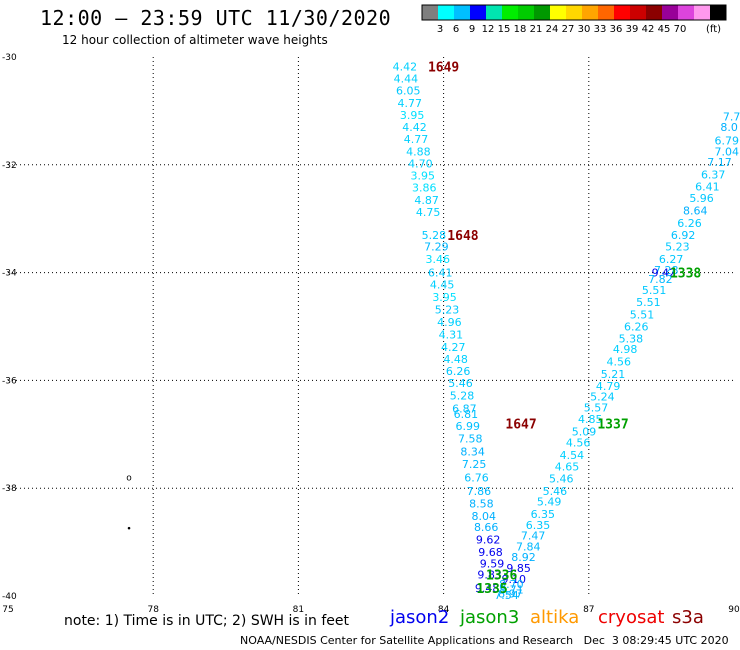 The width and height of the screenshot is (740, 650). What do you see at coordinates (731, 116) in the screenshot?
I see `swh-point: 7.7` at bounding box center [731, 116].